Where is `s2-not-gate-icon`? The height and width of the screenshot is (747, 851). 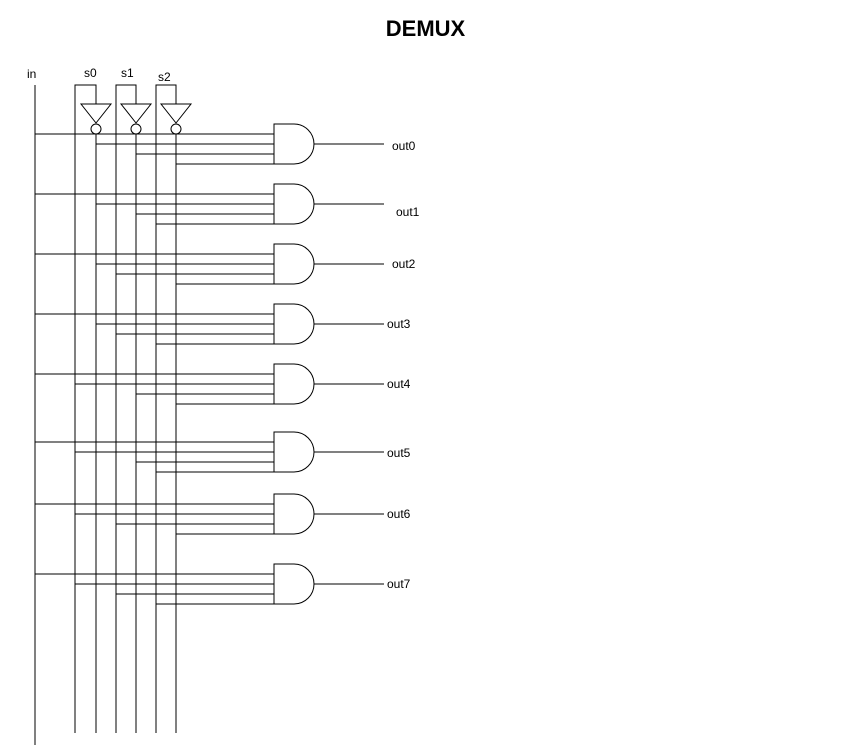
s2-not-gate-icon is located at coordinates (176, 113).